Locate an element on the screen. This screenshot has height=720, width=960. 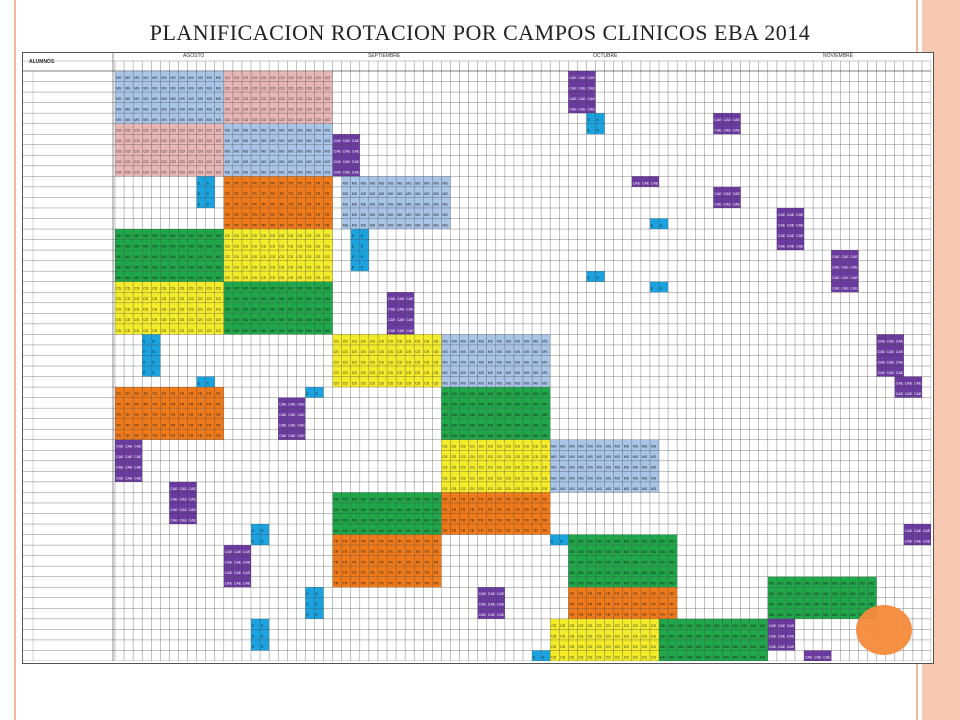
schedule-cell-e is located at coordinates (355, 255).